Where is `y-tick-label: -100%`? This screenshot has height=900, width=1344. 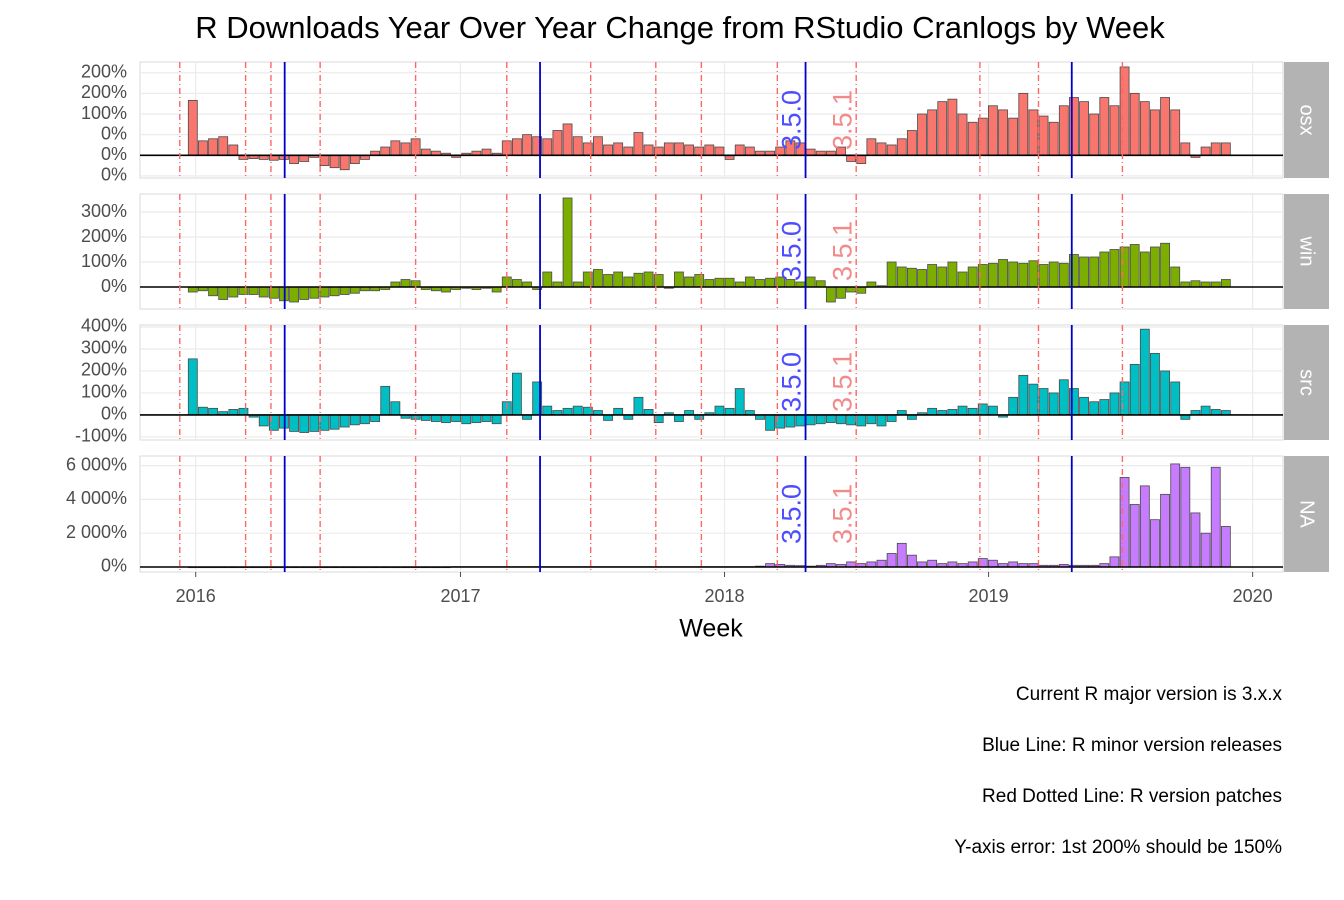 y-tick-label: -100% is located at coordinates (101, 436).